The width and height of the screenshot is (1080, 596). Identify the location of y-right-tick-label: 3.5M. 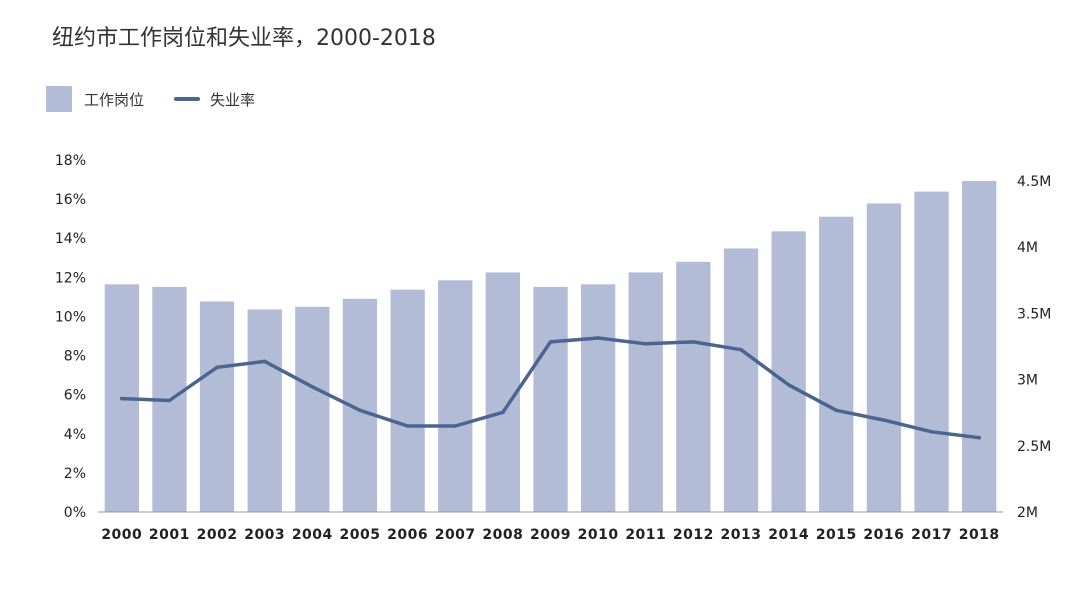
(1034, 314).